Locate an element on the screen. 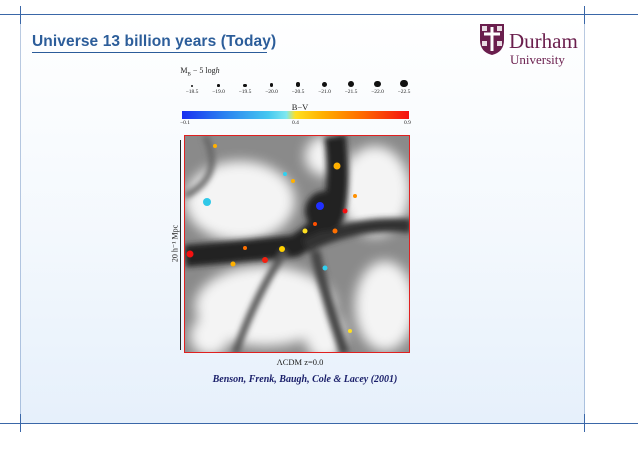 The height and width of the screenshot is (450, 638). magnitude-label: −22.5 is located at coordinates (404, 92).